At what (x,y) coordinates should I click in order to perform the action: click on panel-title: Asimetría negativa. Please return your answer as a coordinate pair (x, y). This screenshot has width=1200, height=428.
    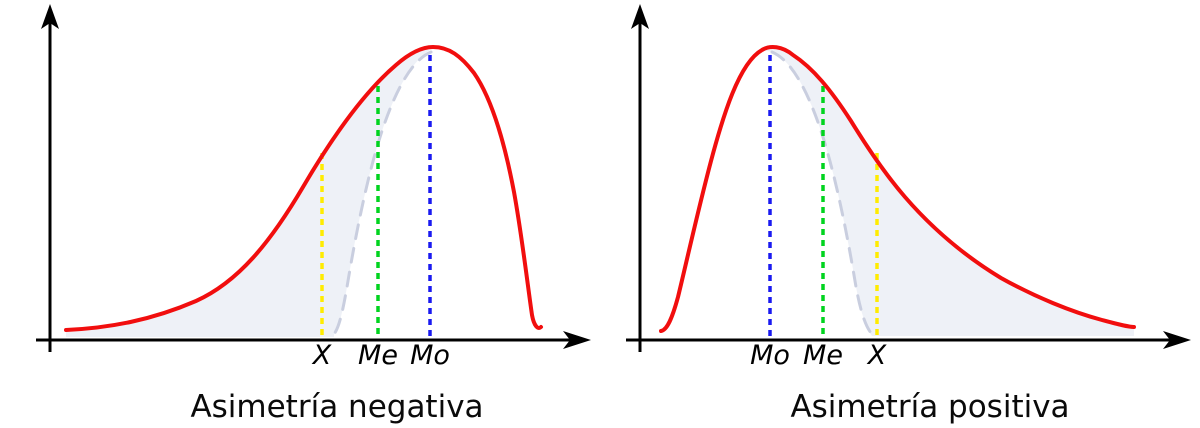
    Looking at the image, I should click on (336, 407).